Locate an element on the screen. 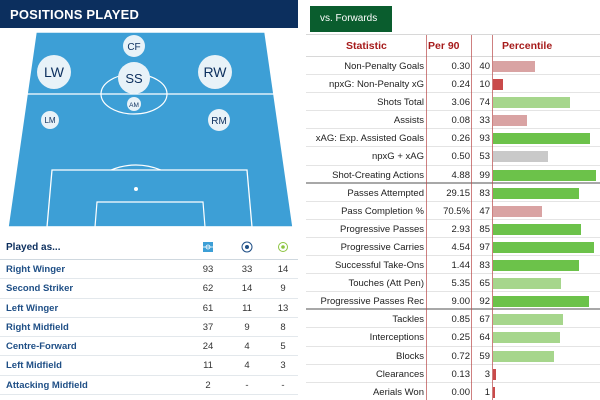 This screenshot has width=600, height=400. stat-percentile: 64 is located at coordinates (484, 338).